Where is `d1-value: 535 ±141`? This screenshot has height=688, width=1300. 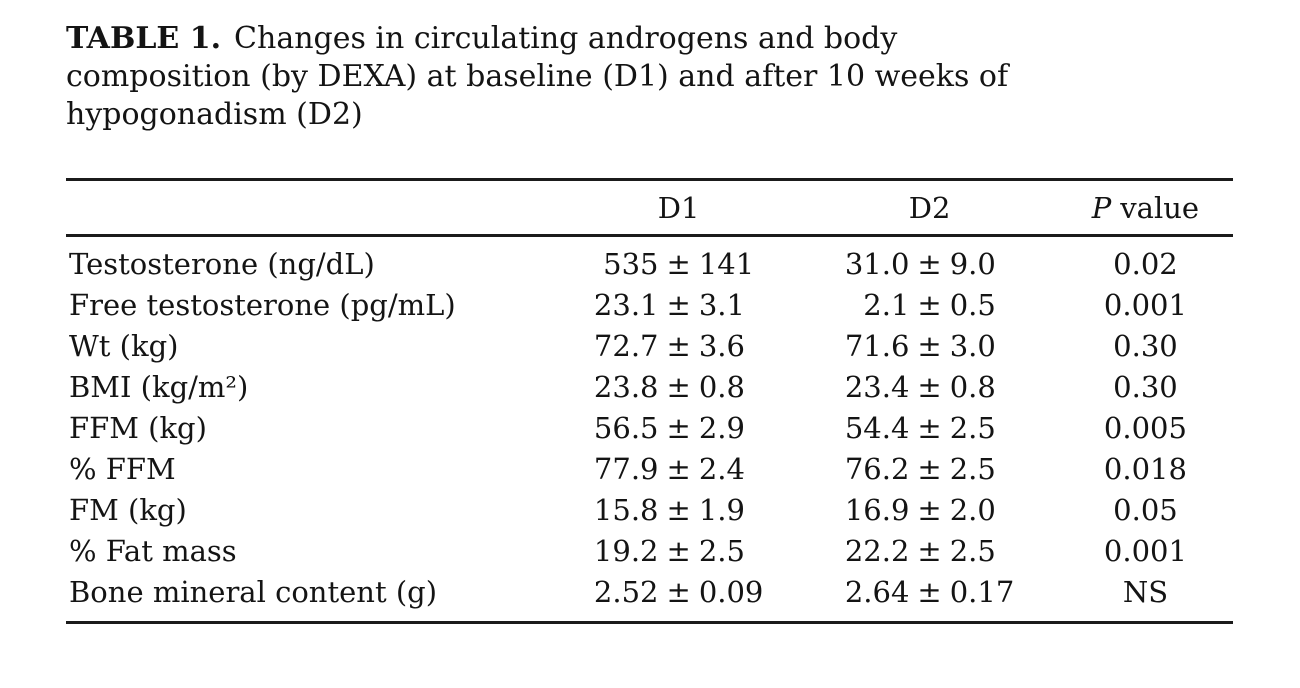
d1-value: 535 ±141 is located at coordinates (678, 264).